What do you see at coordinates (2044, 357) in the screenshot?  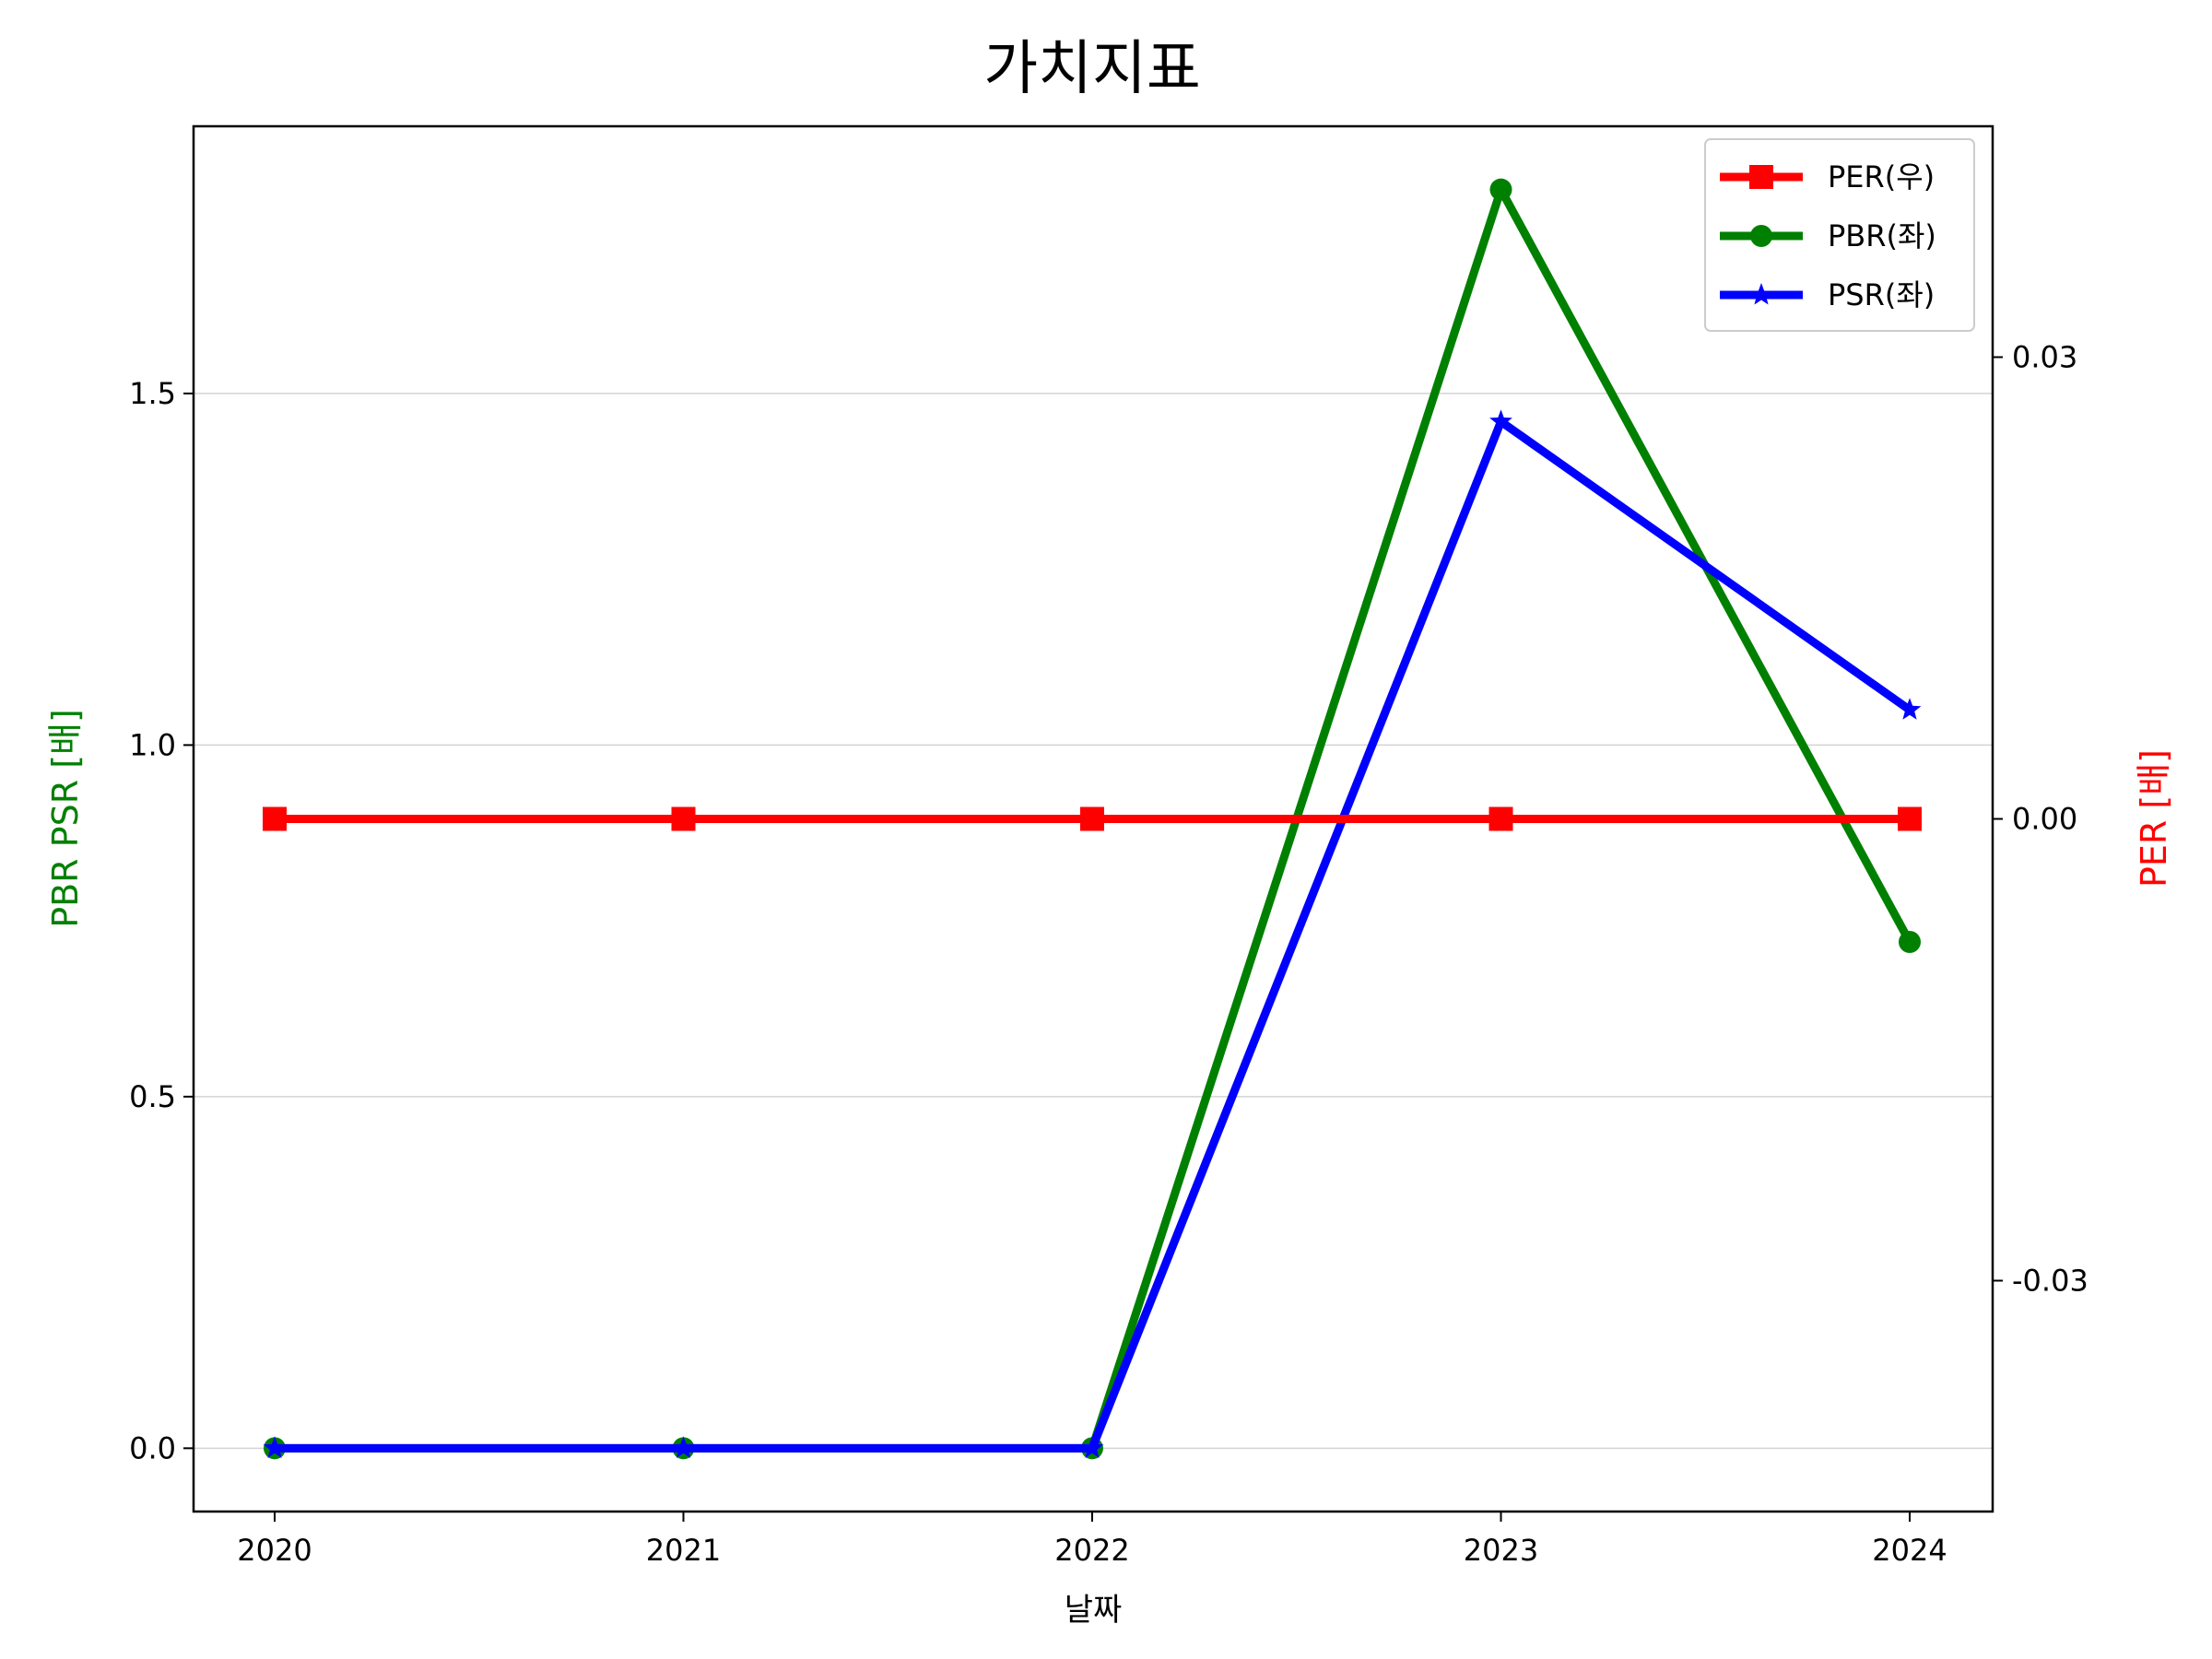 I see `y-right-tick-label: 0.03` at bounding box center [2044, 357].